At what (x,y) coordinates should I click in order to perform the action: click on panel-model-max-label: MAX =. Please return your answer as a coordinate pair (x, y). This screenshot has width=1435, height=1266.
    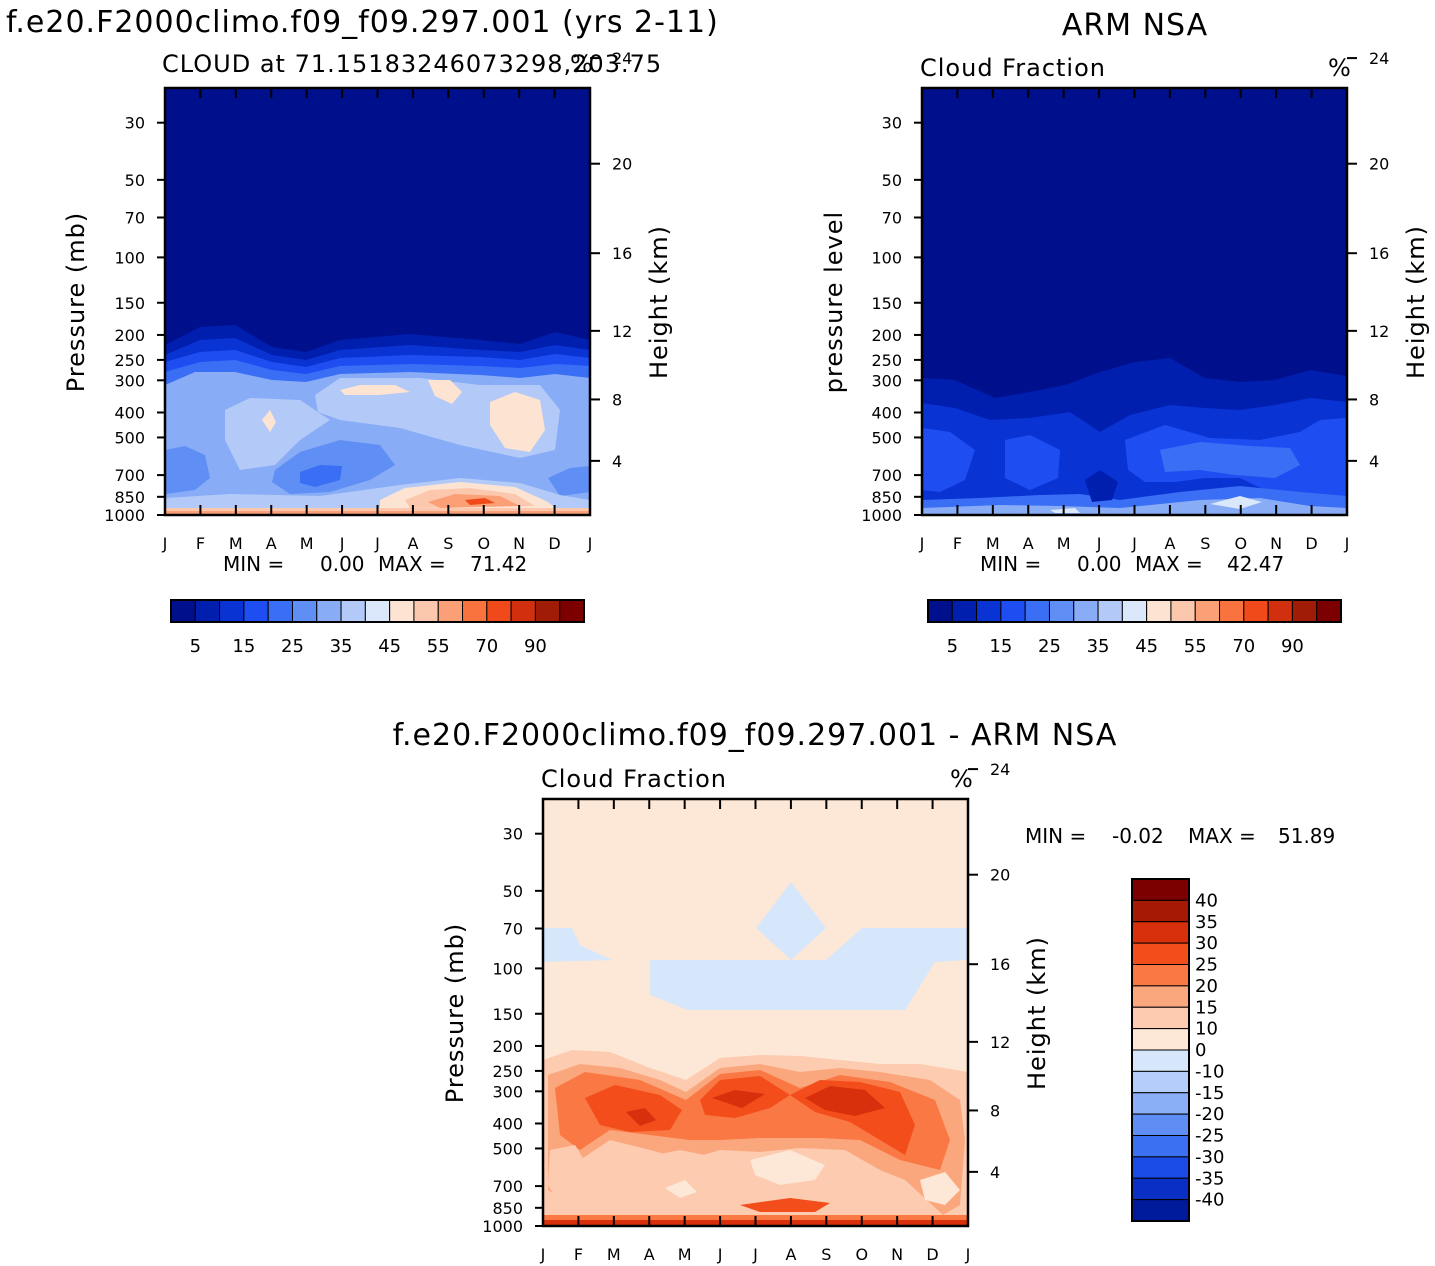
    Looking at the image, I should click on (412, 564).